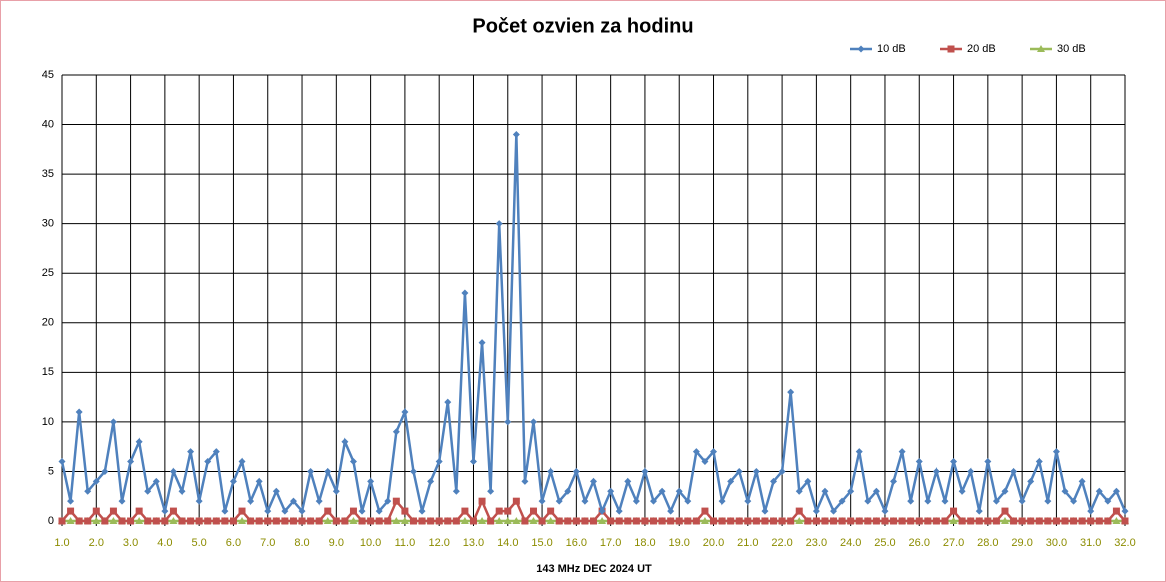  Describe the element at coordinates (51, 521) in the screenshot. I see `y-tick-label: 0` at that location.